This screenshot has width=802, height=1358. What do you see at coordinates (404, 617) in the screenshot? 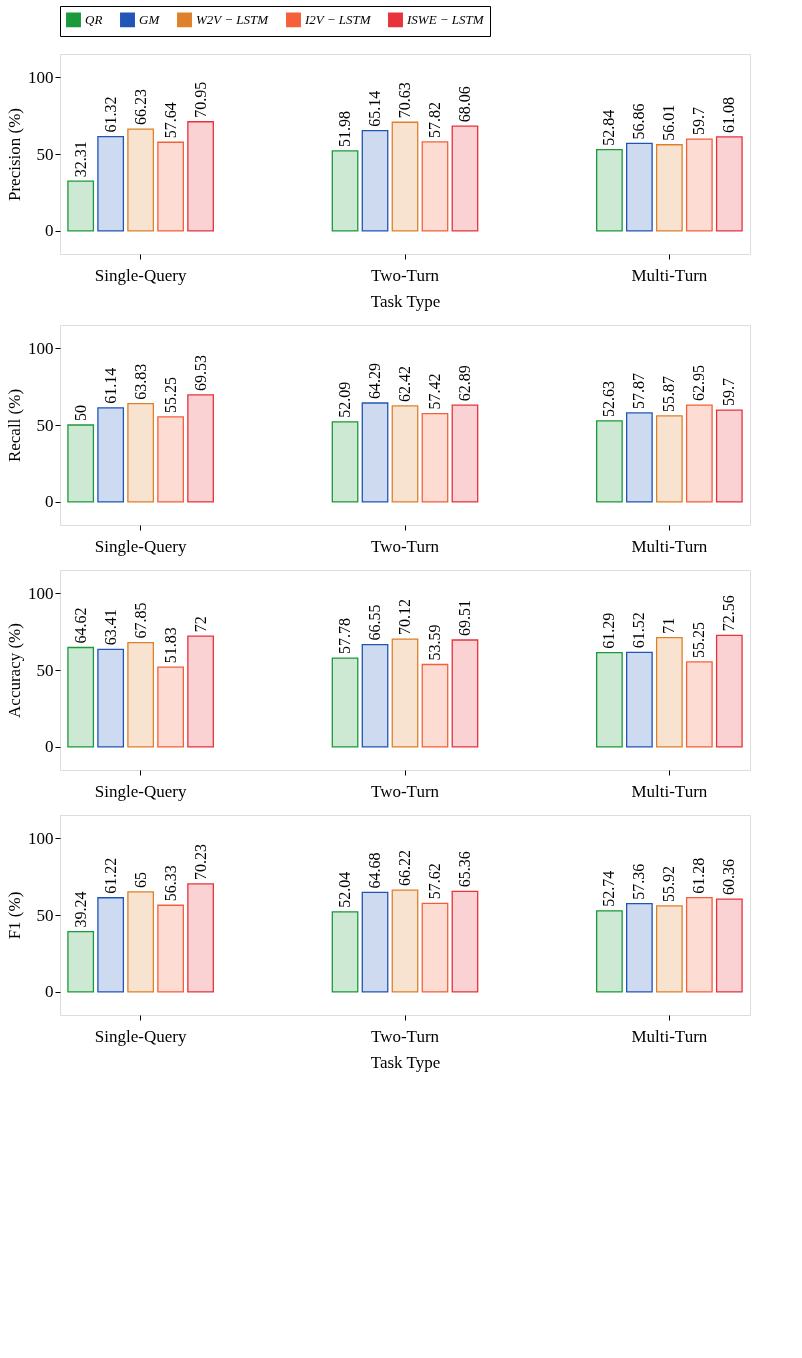
I see `data-label: 70.12` at bounding box center [404, 617].